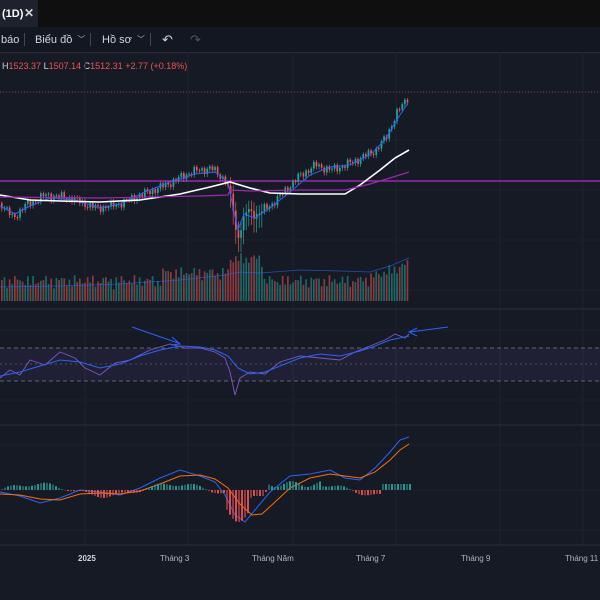  Describe the element at coordinates (123, 39) in the screenshot. I see `profile-menu-button: Hồ sơ ﹀` at that location.